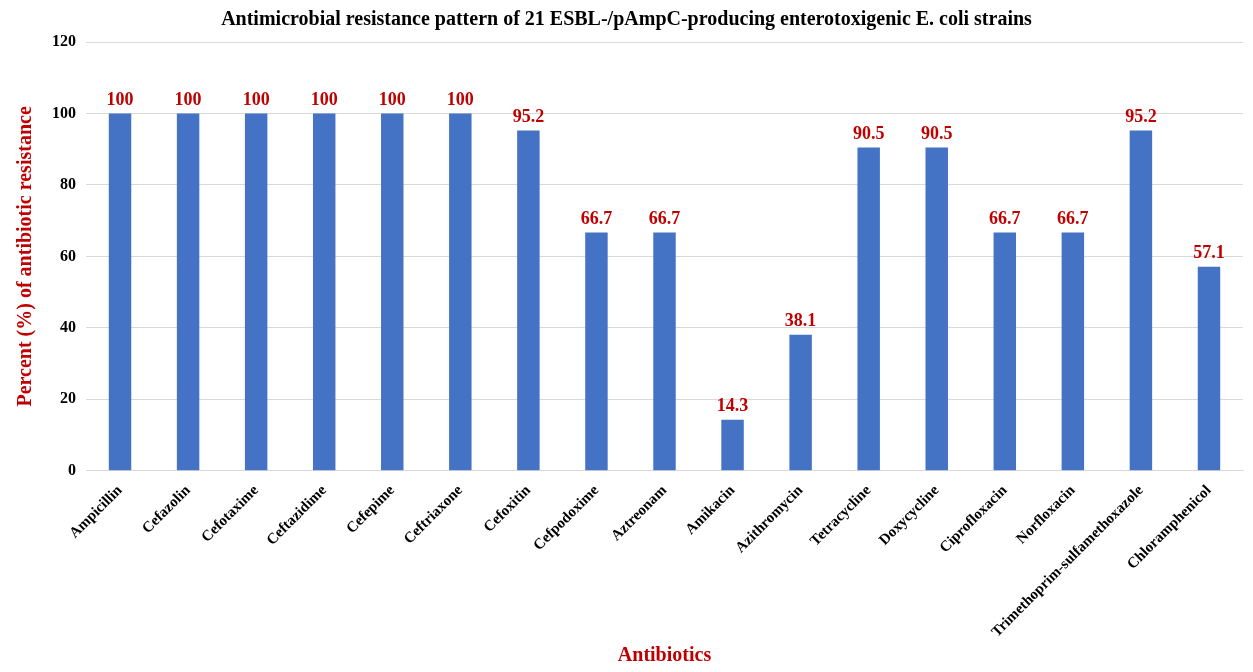  What do you see at coordinates (72, 469) in the screenshot?
I see `y-tick-label: 0` at bounding box center [72, 469].